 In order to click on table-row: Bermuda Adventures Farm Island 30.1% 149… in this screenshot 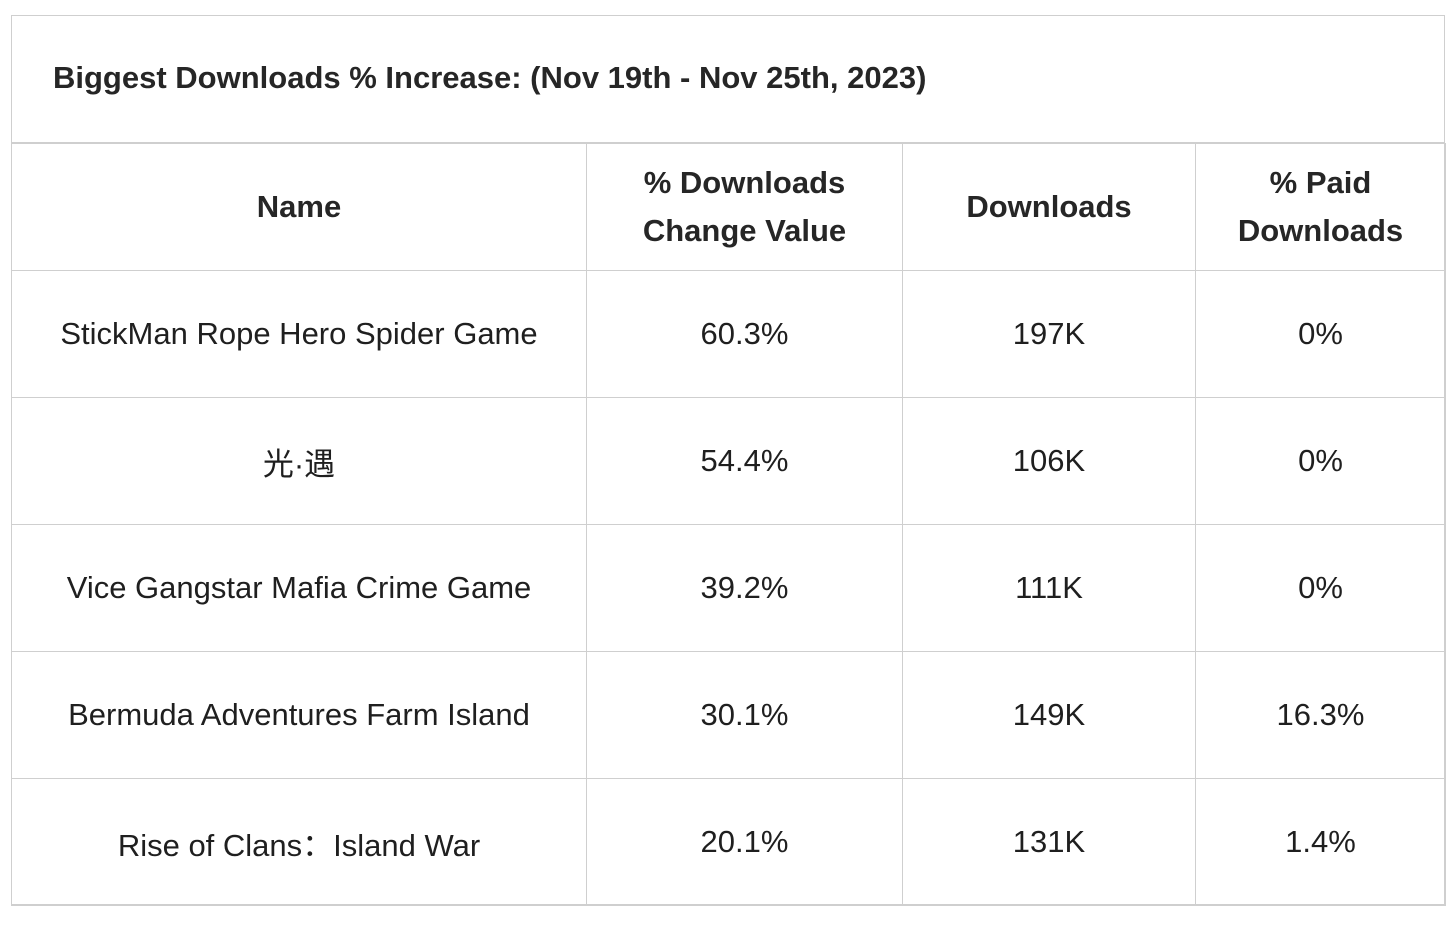, I will do `click(728, 715)`.